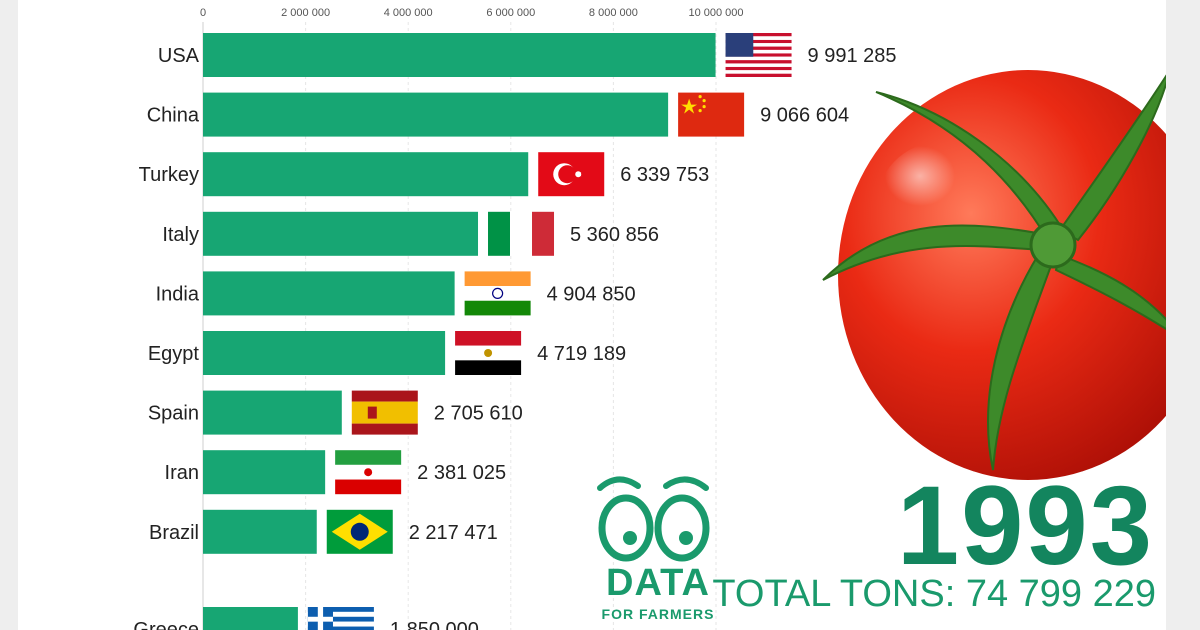 This screenshot has height=630, width=1200. Describe the element at coordinates (264, 472) in the screenshot. I see `bar-iran` at that location.